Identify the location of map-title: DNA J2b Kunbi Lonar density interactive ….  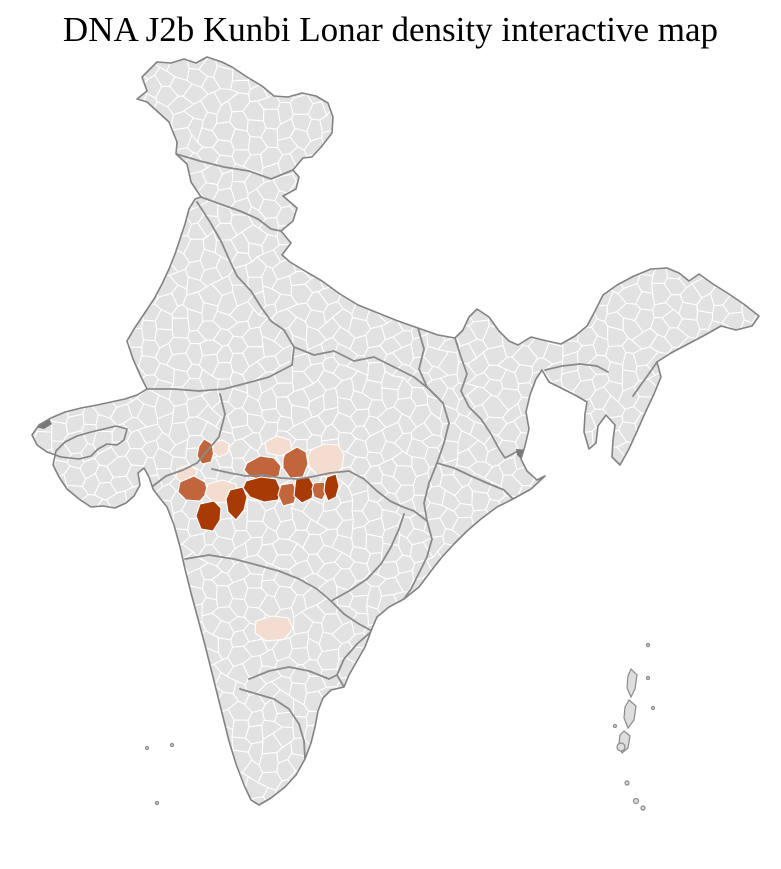
(390, 29).